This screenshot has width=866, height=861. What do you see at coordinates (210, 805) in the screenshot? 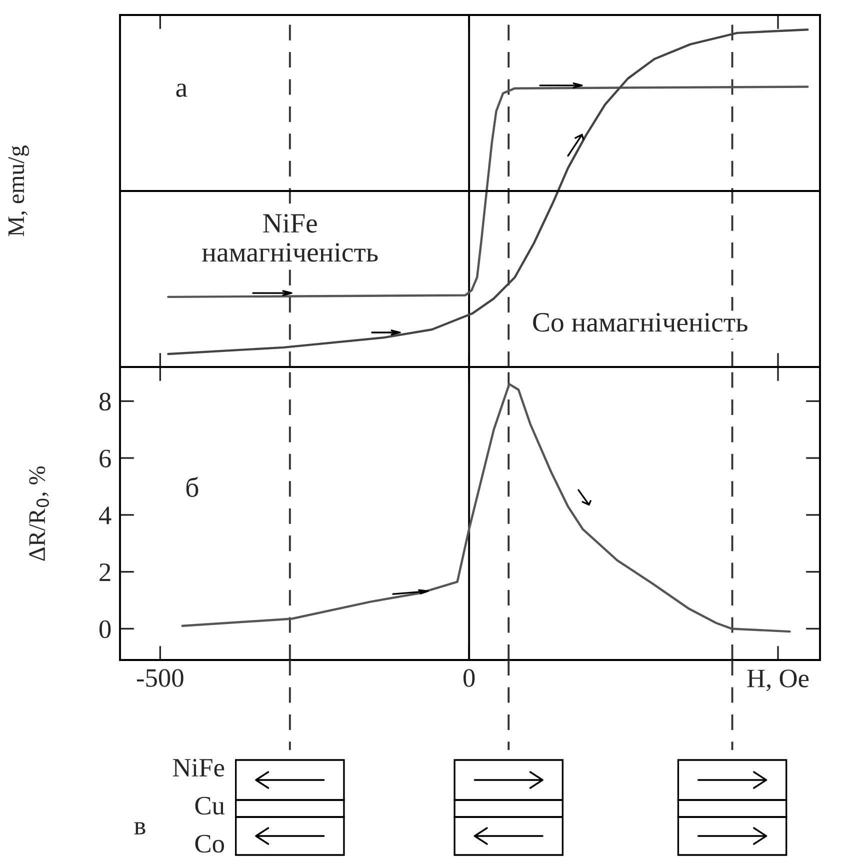
I see `text: Cu` at bounding box center [210, 805].